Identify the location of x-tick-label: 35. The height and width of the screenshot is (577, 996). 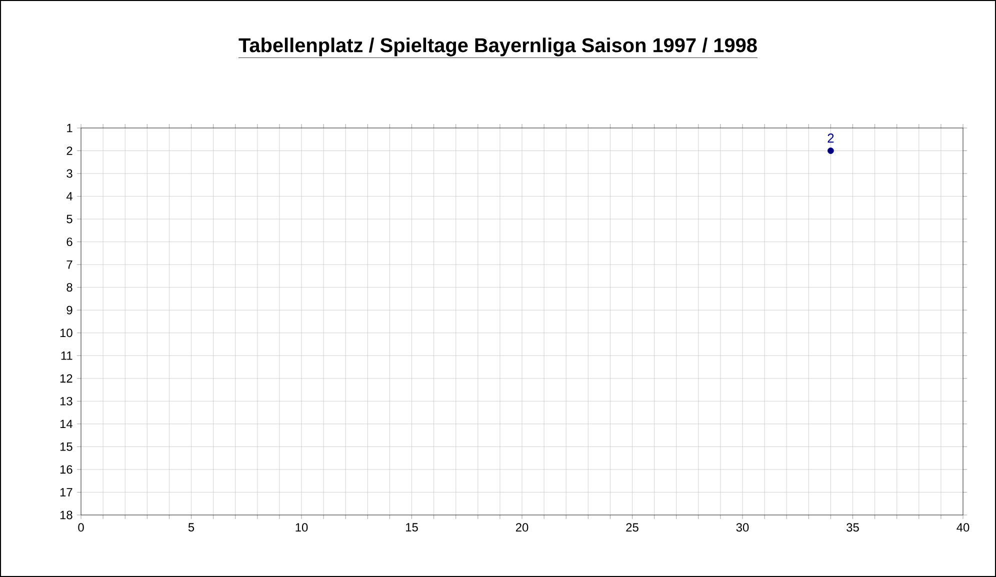
(852, 527).